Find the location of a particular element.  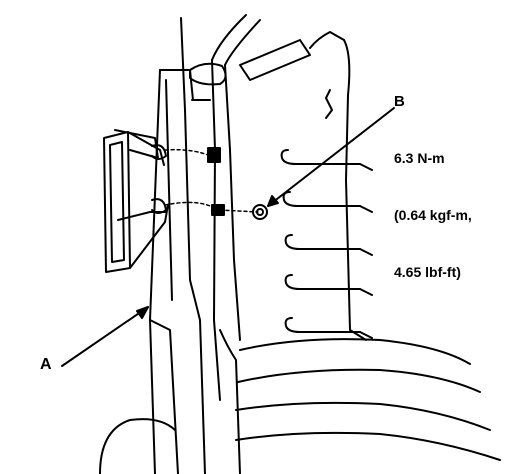

ribbed-housing is located at coordinates (326, 215).